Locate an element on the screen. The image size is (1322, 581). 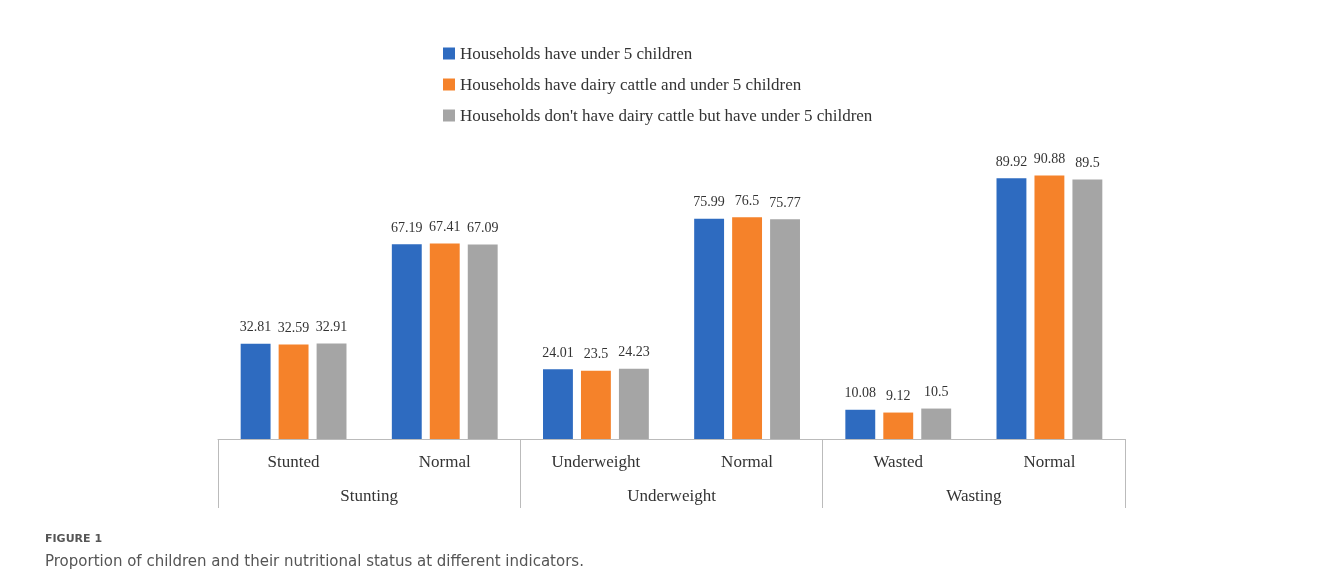
x-tick-label: Wasted is located at coordinates (898, 461).